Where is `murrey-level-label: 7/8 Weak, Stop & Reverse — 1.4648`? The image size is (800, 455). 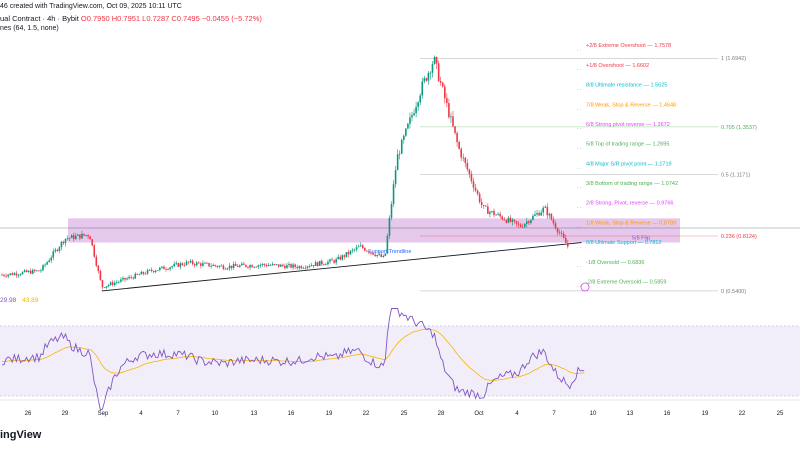
murrey-level-label: 7/8 Weak, Stop & Reverse — 1.4648 is located at coordinates (631, 105).